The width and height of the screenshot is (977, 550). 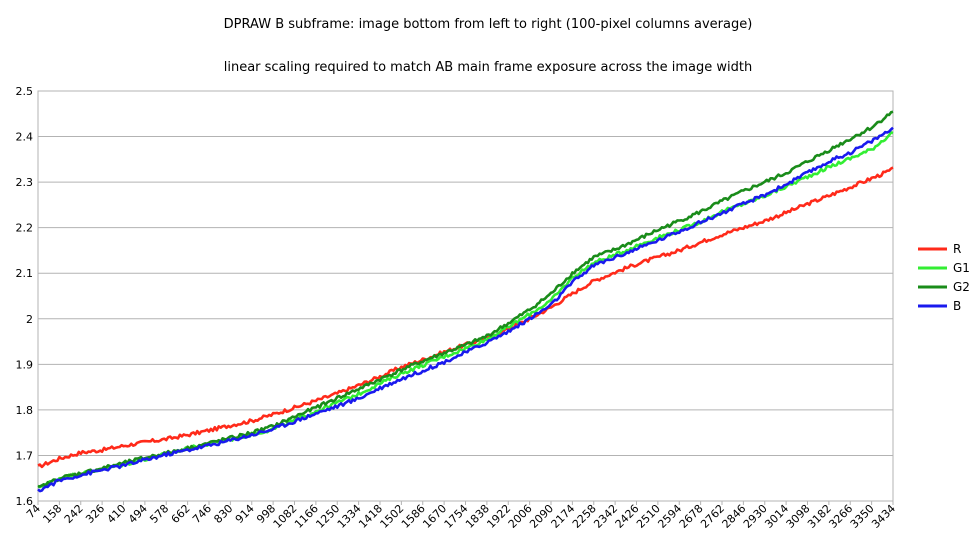 I want to click on x-tick-label: 2930, so click(x=755, y=516).